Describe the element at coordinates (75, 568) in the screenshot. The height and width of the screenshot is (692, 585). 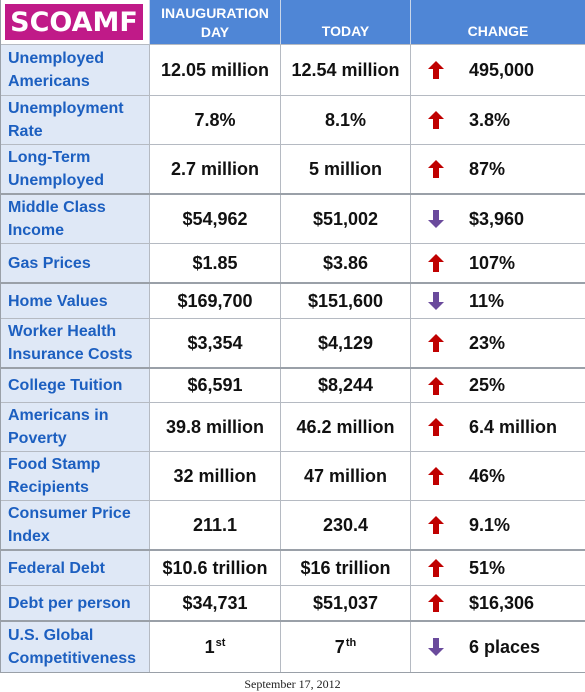
I see `row-label: Federal Debt` at that location.